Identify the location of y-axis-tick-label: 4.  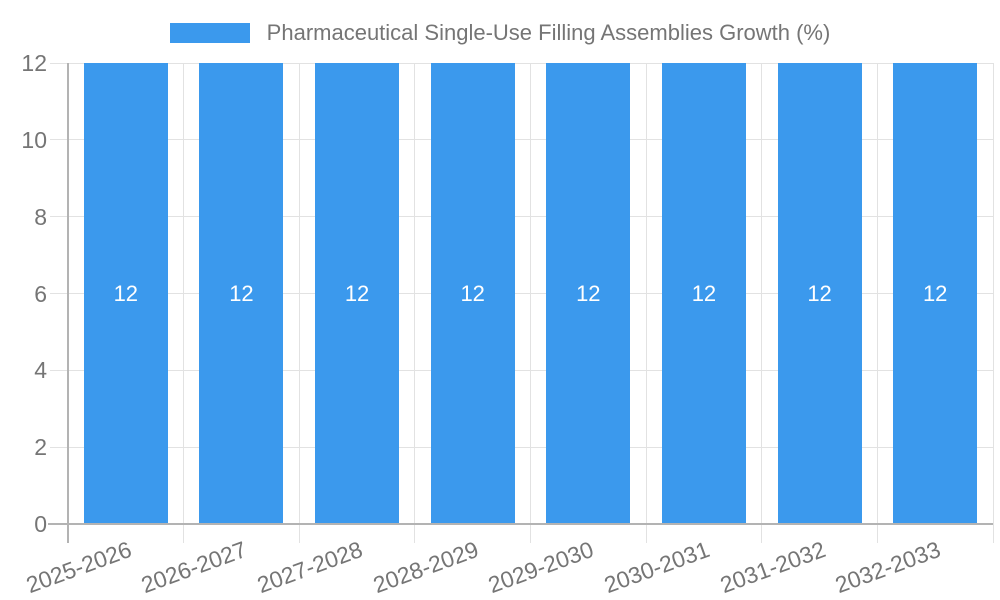
(40, 370).